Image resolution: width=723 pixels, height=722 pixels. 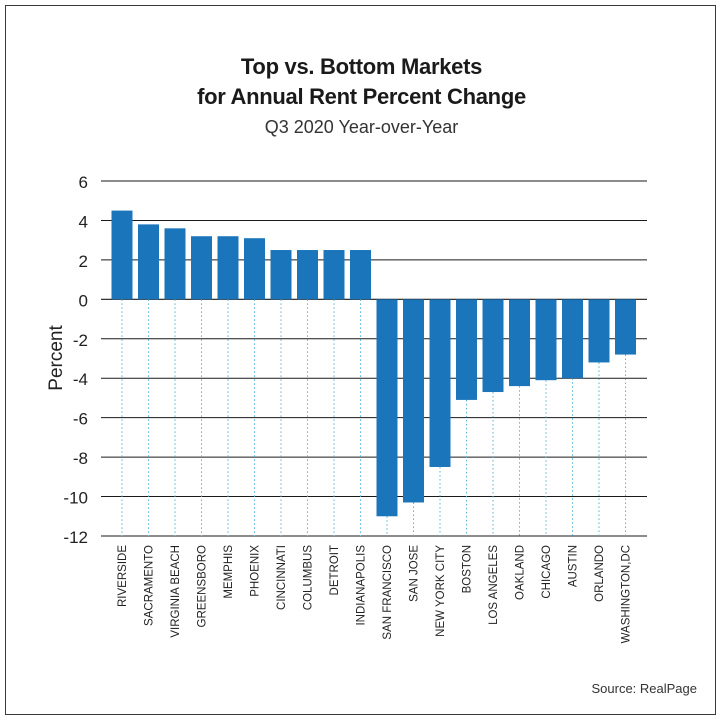 What do you see at coordinates (80, 419) in the screenshot?
I see `y-tick-label: -6` at bounding box center [80, 419].